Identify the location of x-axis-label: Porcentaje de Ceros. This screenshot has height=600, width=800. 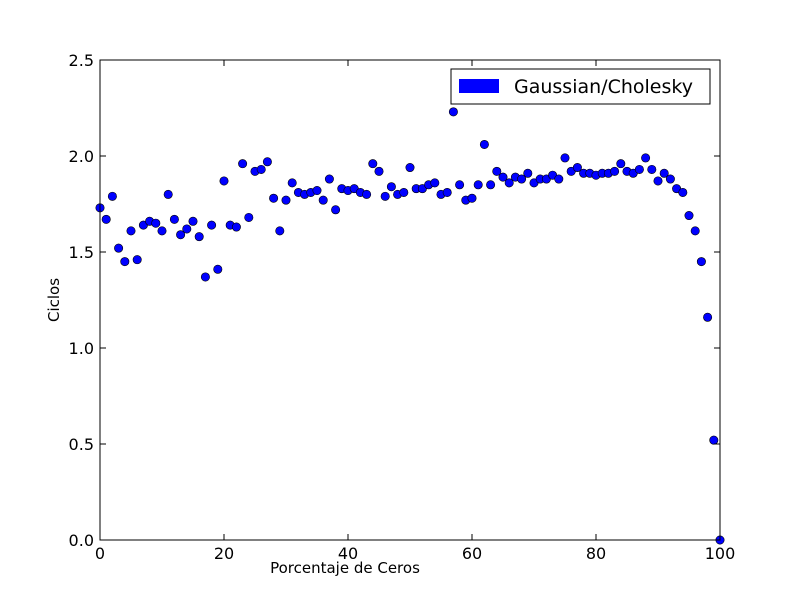
(345, 568).